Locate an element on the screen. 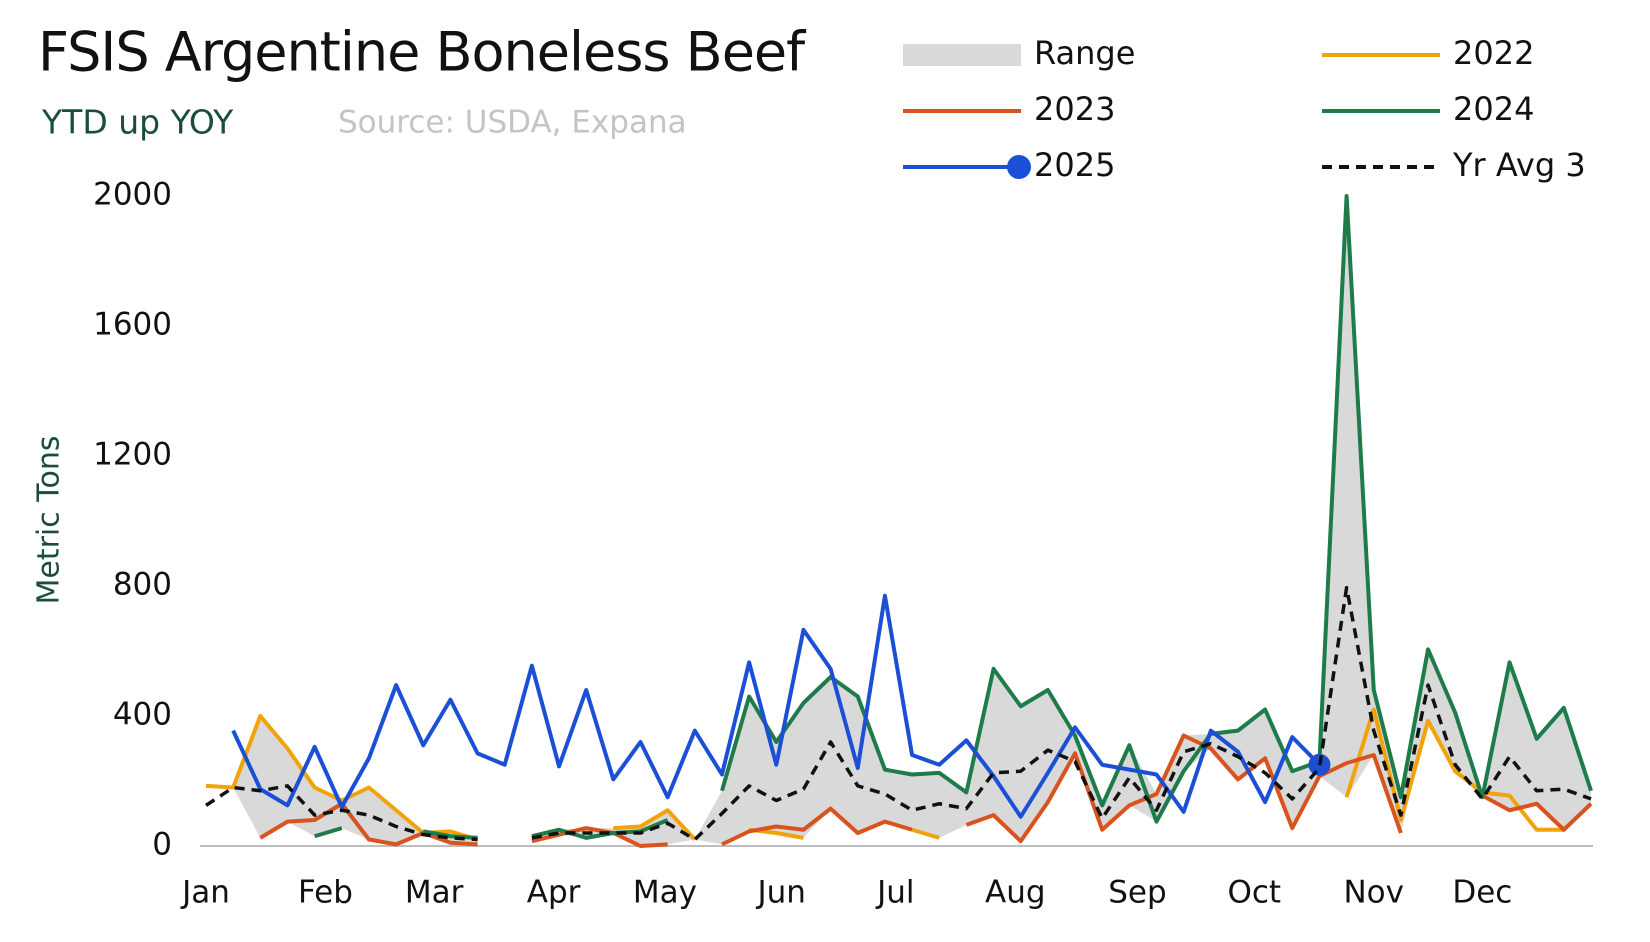 The image size is (1650, 942). x-tick-label: Dec is located at coordinates (1482, 893).